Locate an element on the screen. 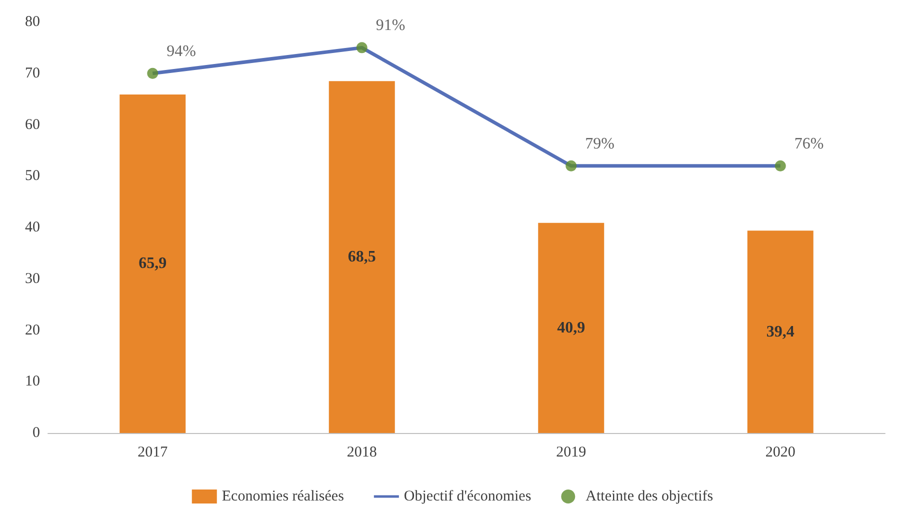  y-tick-label: 60 is located at coordinates (32, 124).